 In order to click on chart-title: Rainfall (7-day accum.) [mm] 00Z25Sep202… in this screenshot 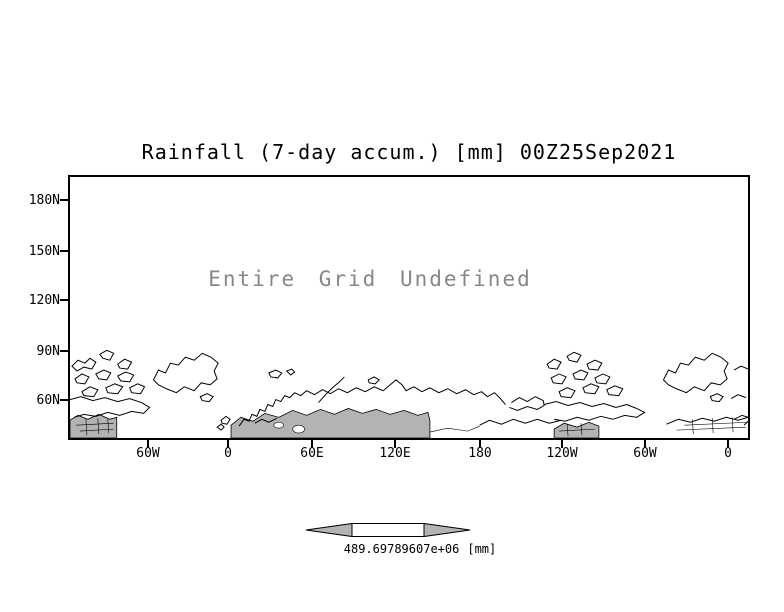, I will do `click(409, 152)`.